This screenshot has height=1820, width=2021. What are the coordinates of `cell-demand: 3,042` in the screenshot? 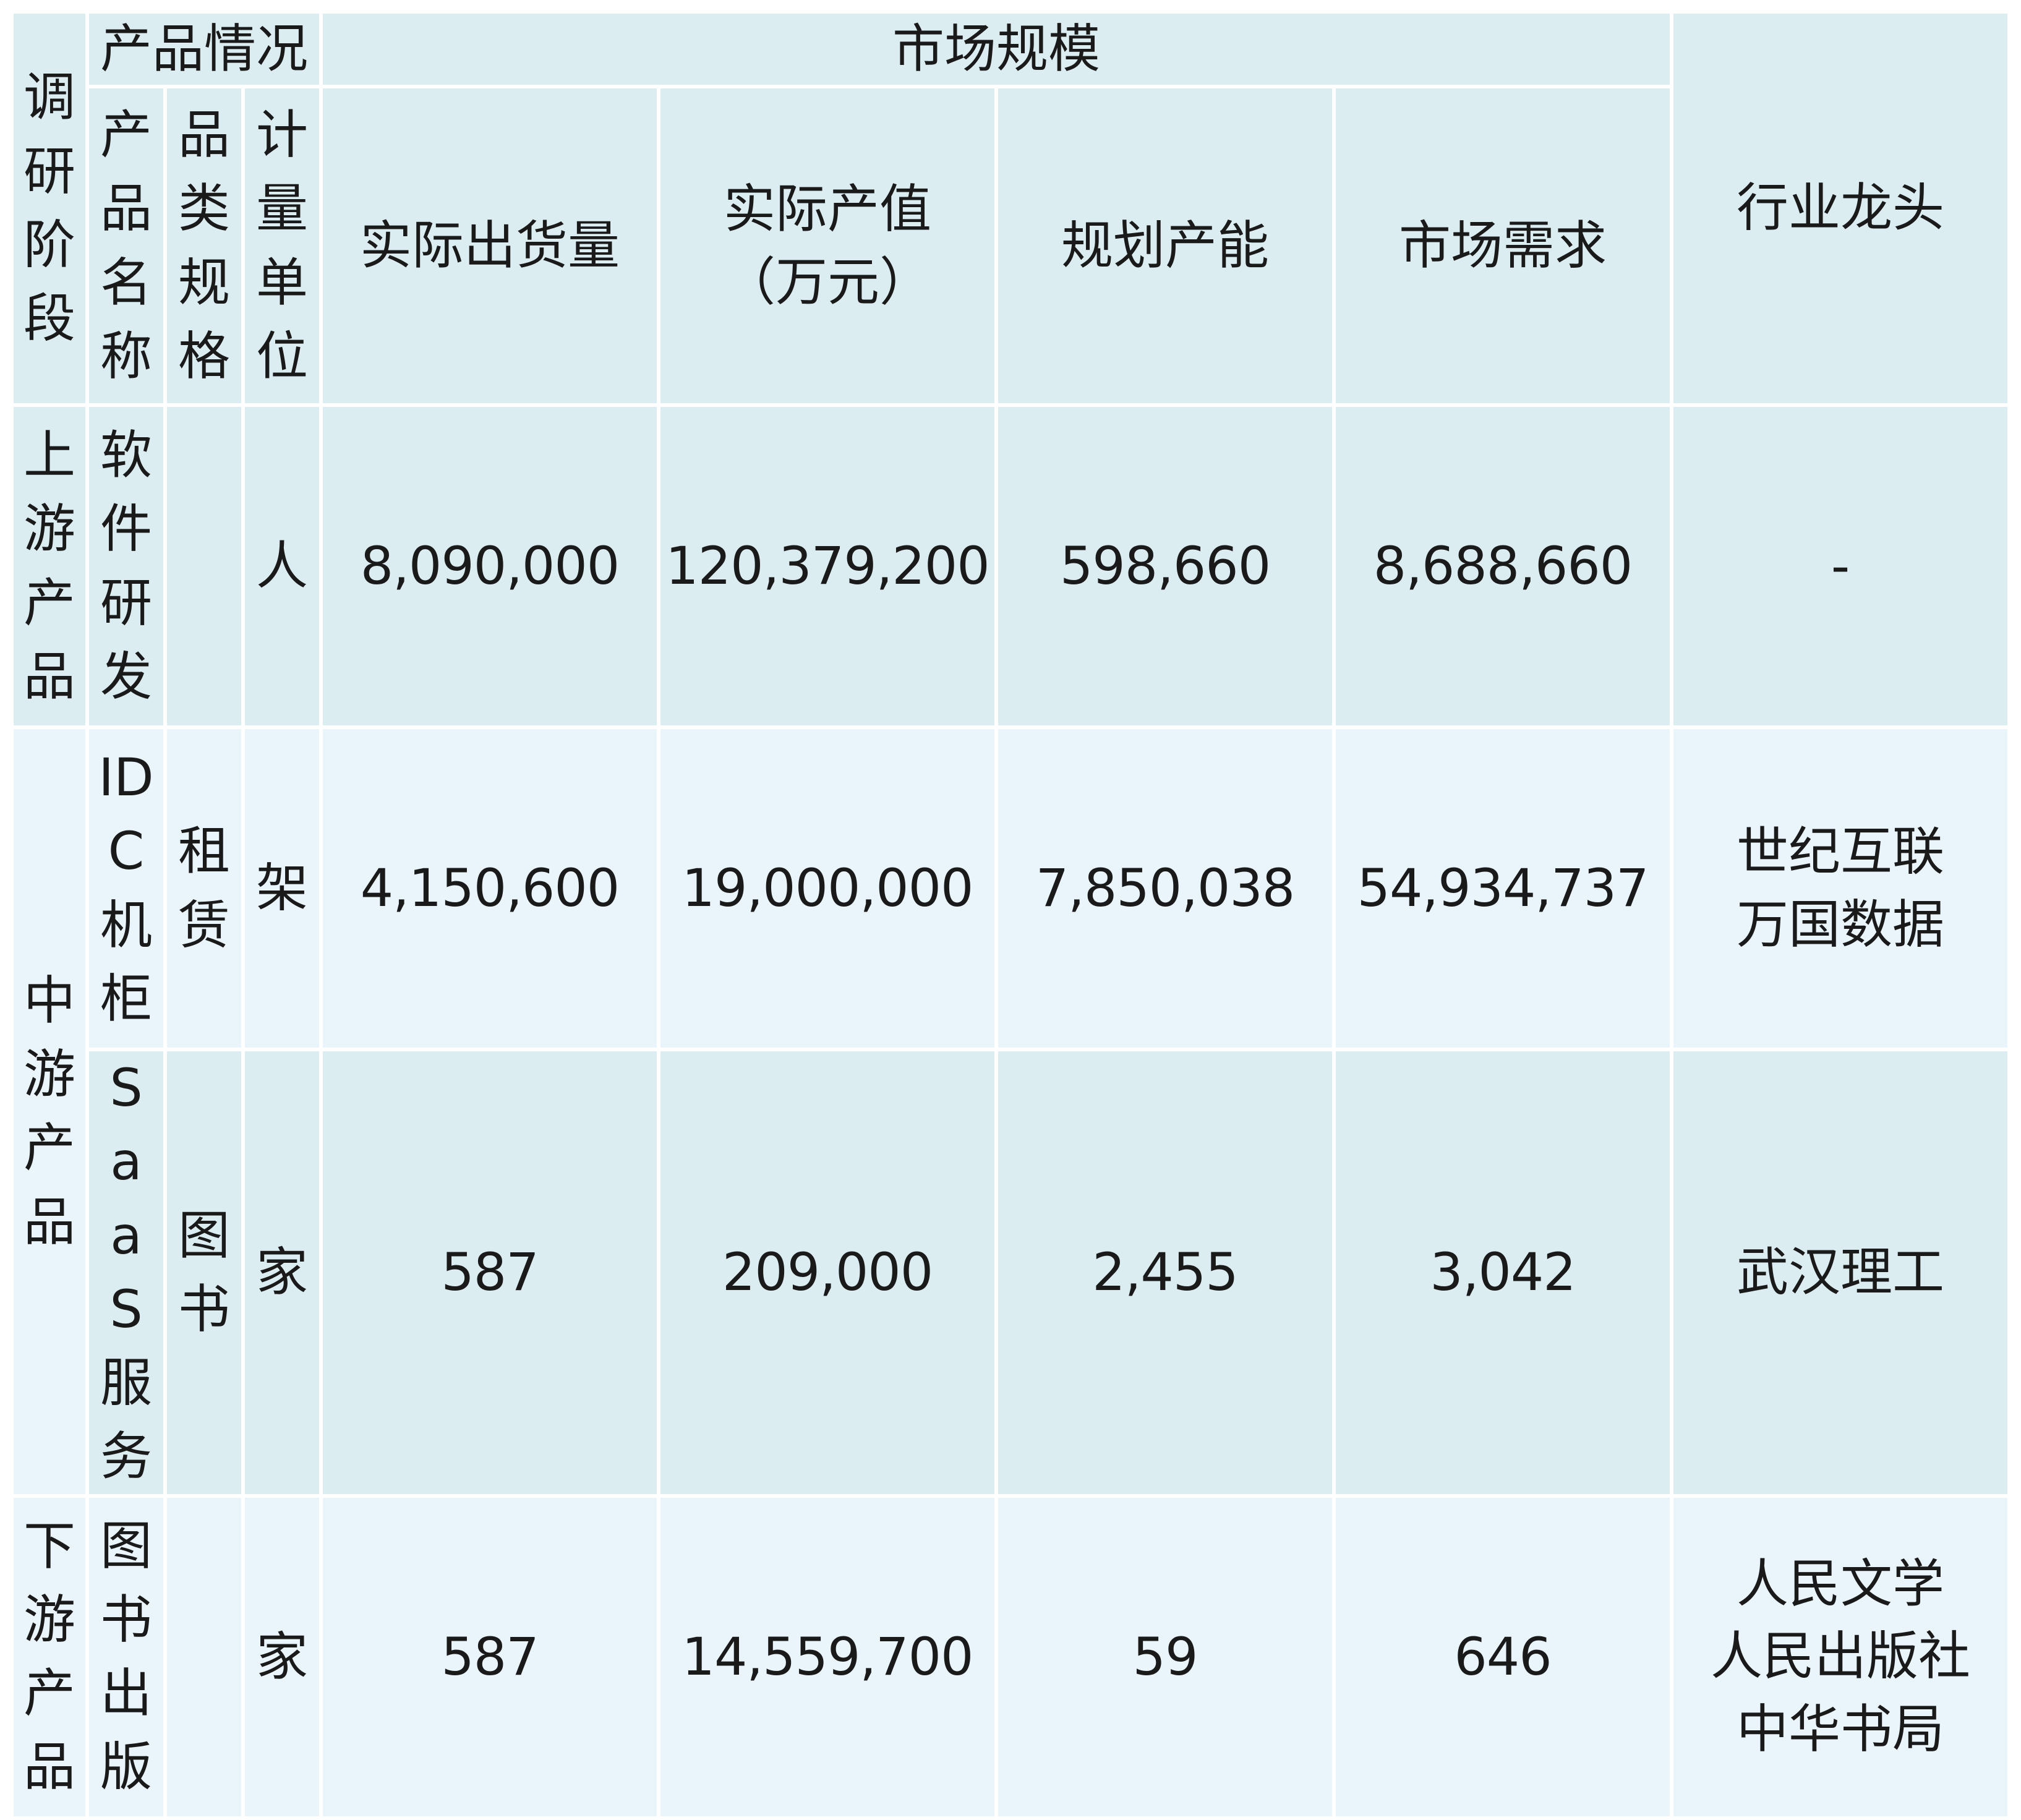 It's located at (1503, 1272).